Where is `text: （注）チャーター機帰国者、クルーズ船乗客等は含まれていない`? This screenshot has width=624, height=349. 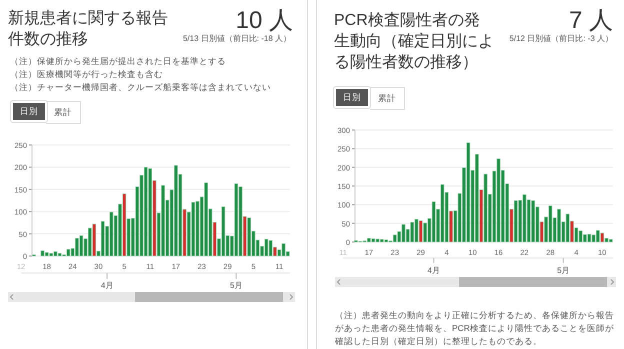
text: （注）チャーター機帰国者、クルーズ船乗客等は含まれていない is located at coordinates (140, 88).